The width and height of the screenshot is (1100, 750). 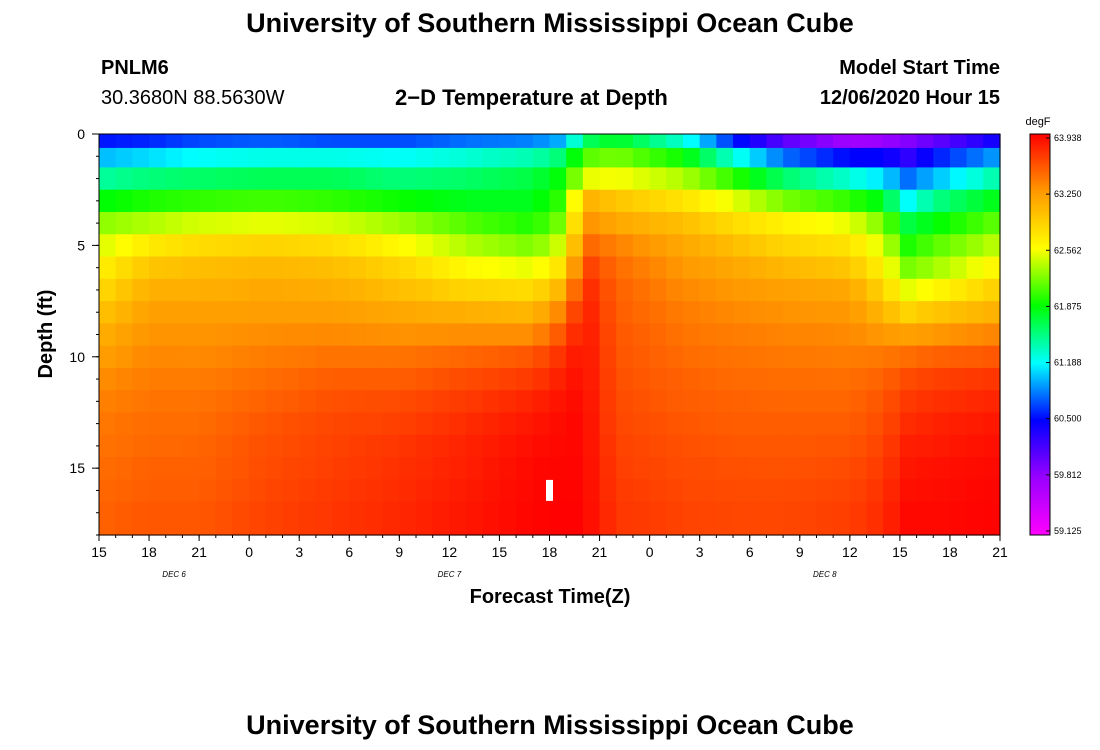 What do you see at coordinates (199, 552) in the screenshot?
I see `x-tick-label: 21` at bounding box center [199, 552].